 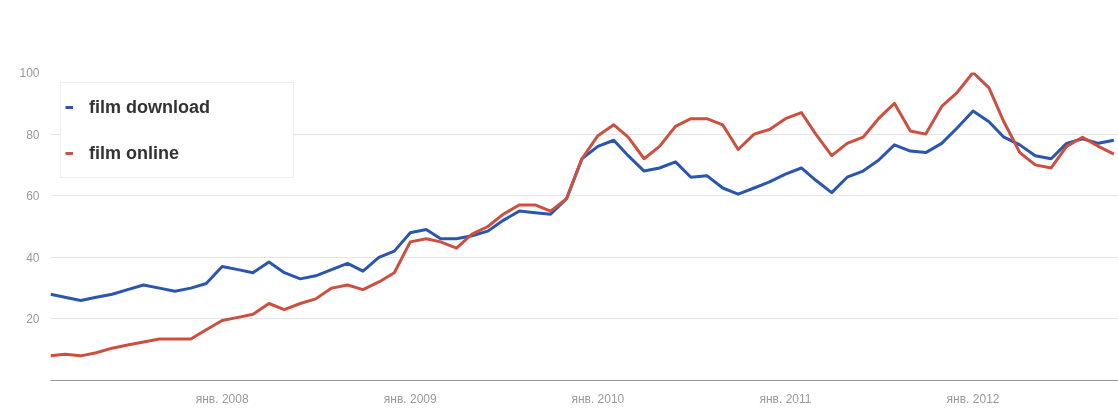 I want to click on legend-label: film download, so click(x=150, y=107).